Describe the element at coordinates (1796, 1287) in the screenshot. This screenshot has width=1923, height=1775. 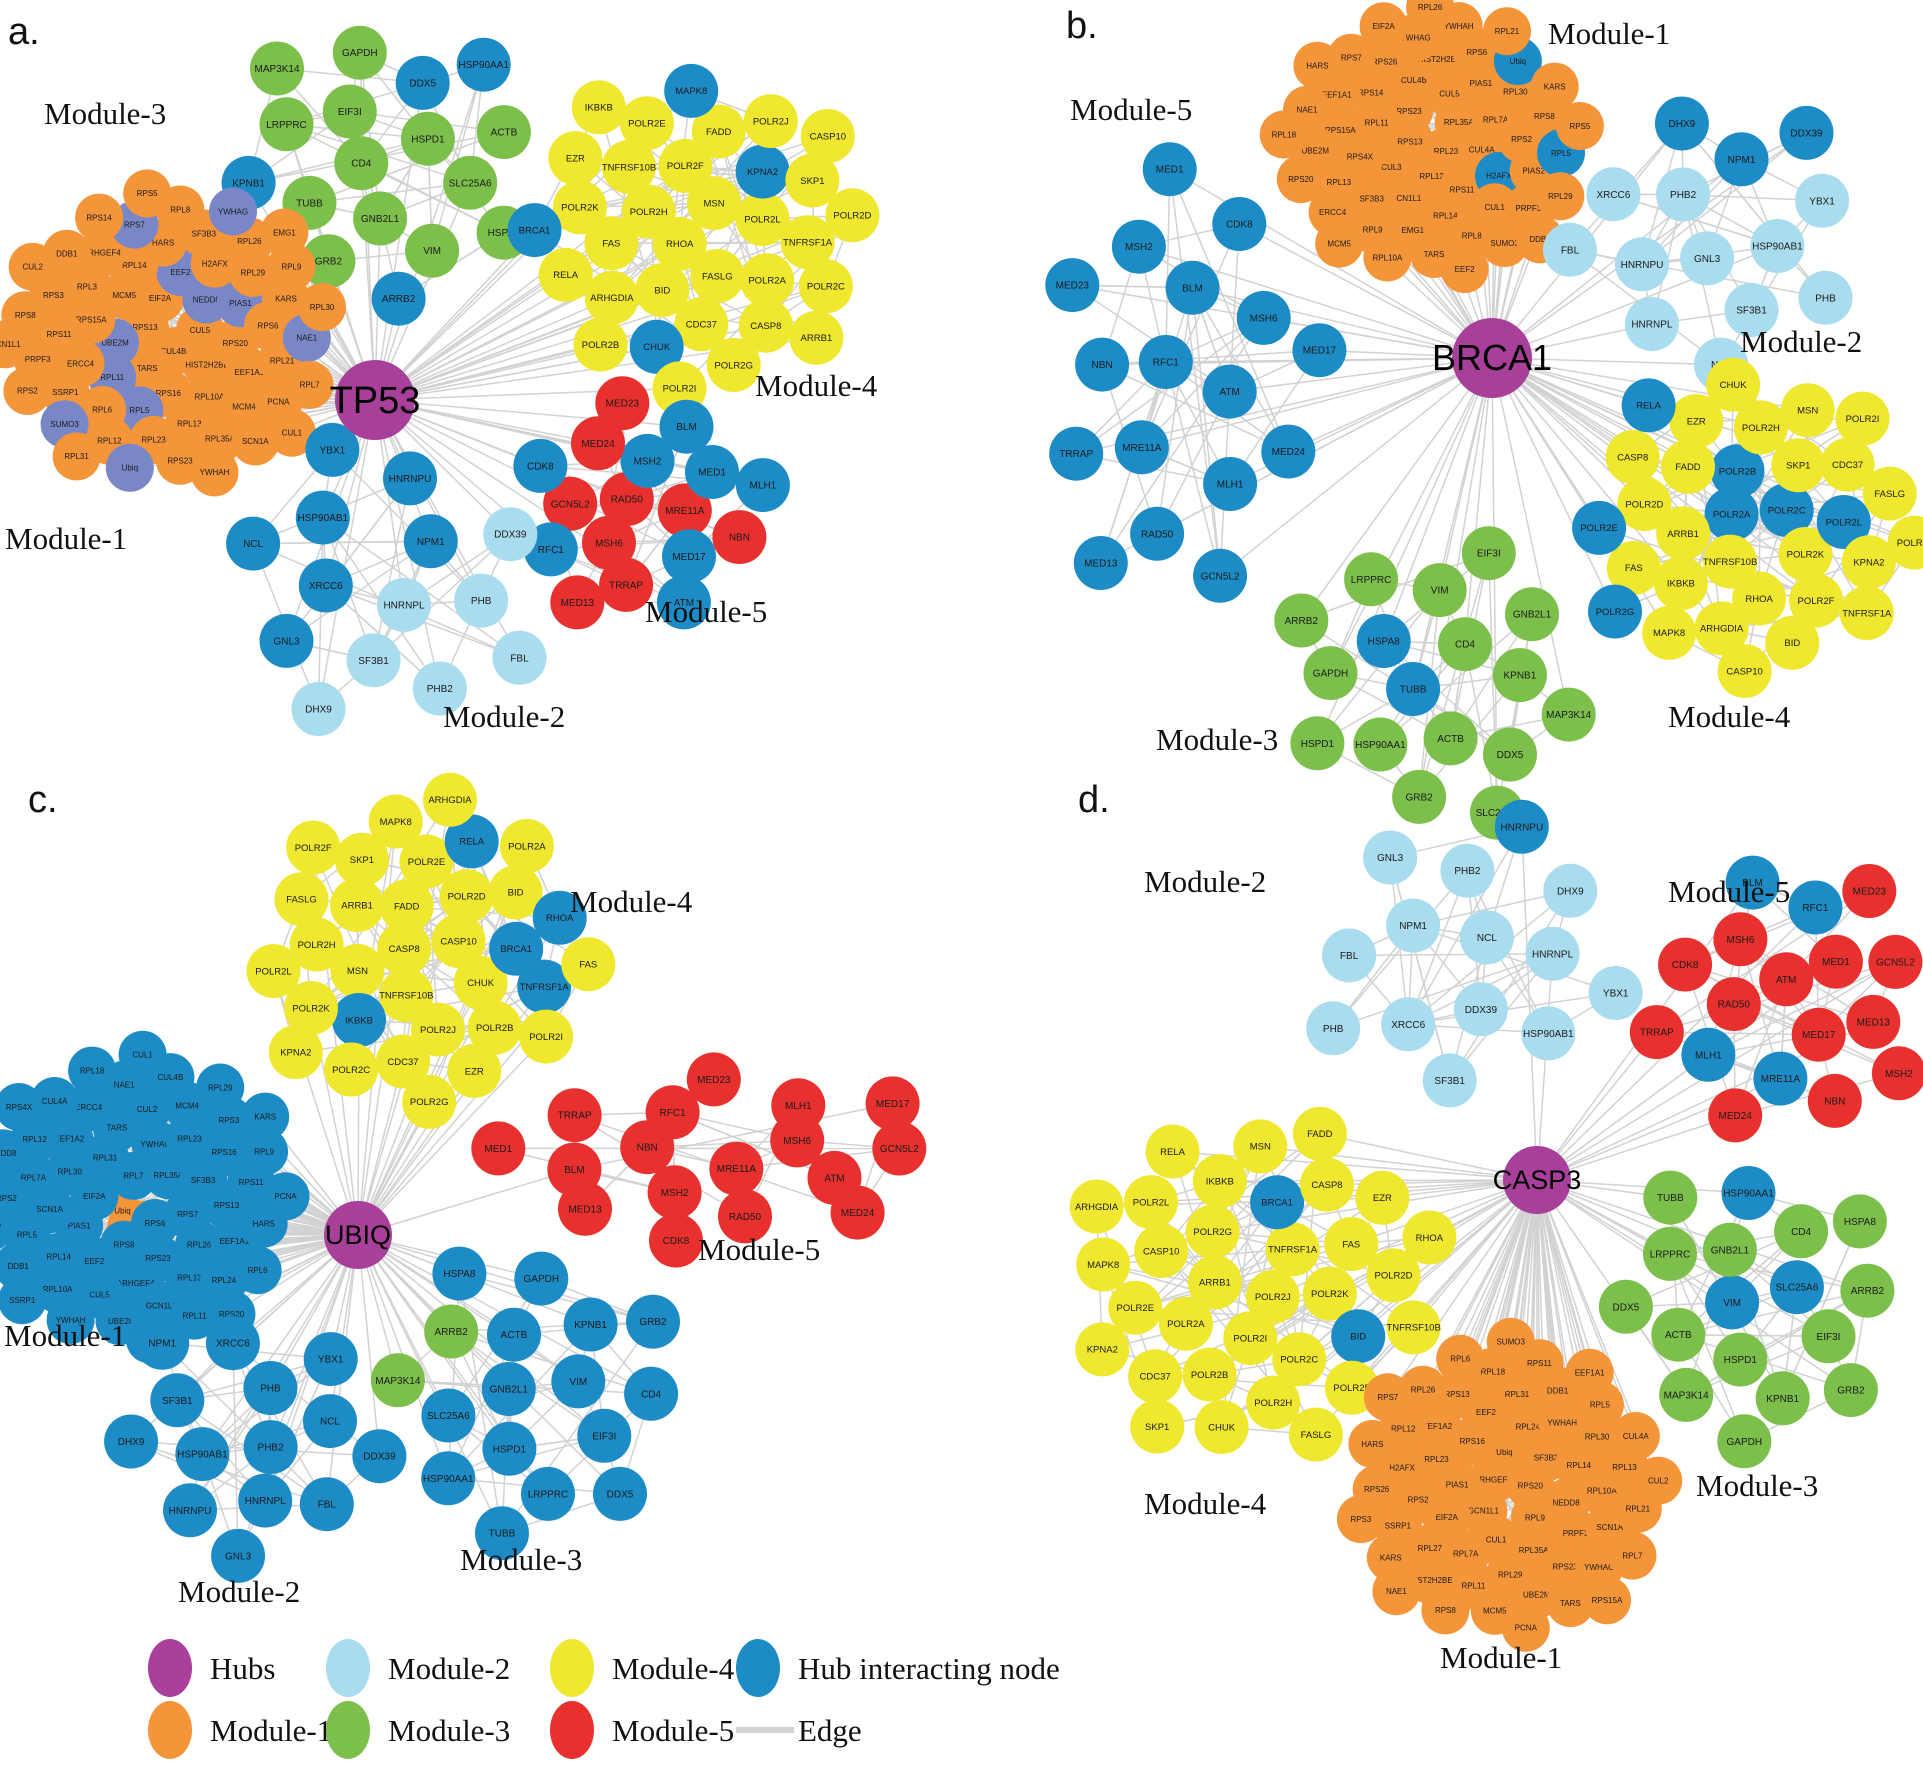
I see `node-SLC25A6: SLC25A6` at that location.